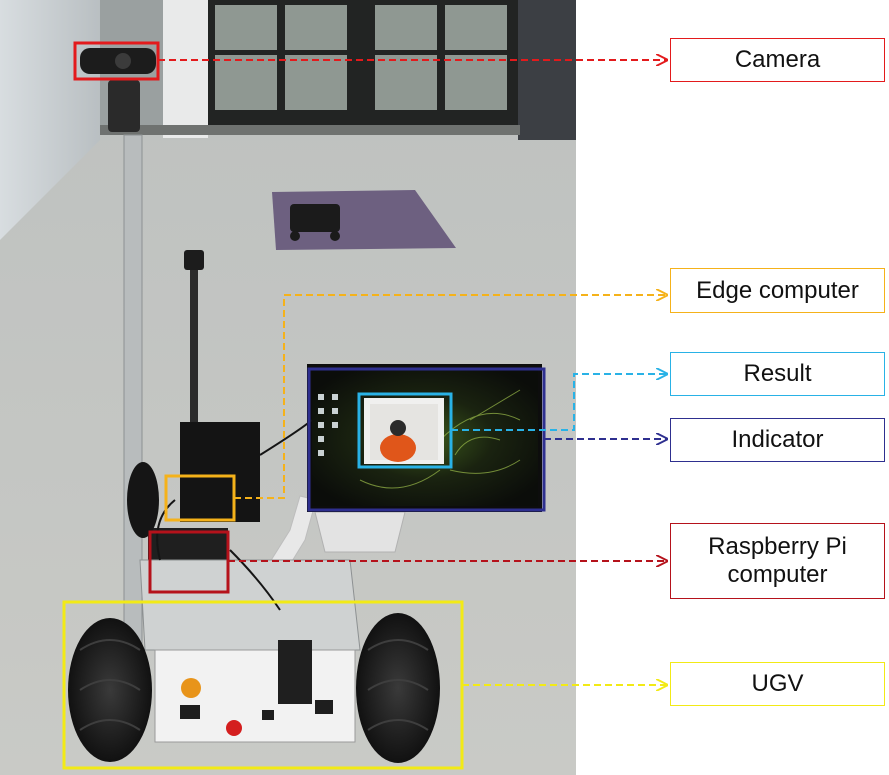 The height and width of the screenshot is (775, 889). What do you see at coordinates (315, 222) in the screenshot?
I see `small-robot` at bounding box center [315, 222].